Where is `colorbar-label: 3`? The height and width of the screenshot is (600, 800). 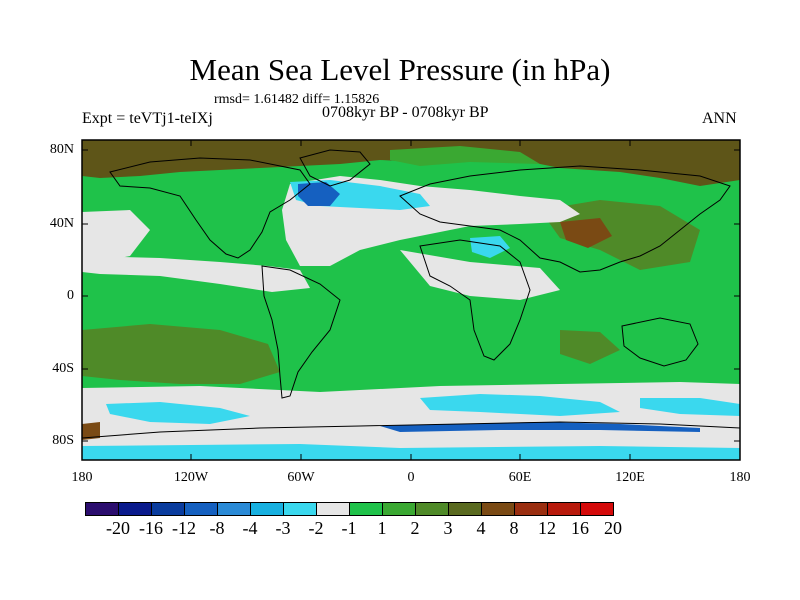 colorbar-label: 3 is located at coordinates (448, 528).